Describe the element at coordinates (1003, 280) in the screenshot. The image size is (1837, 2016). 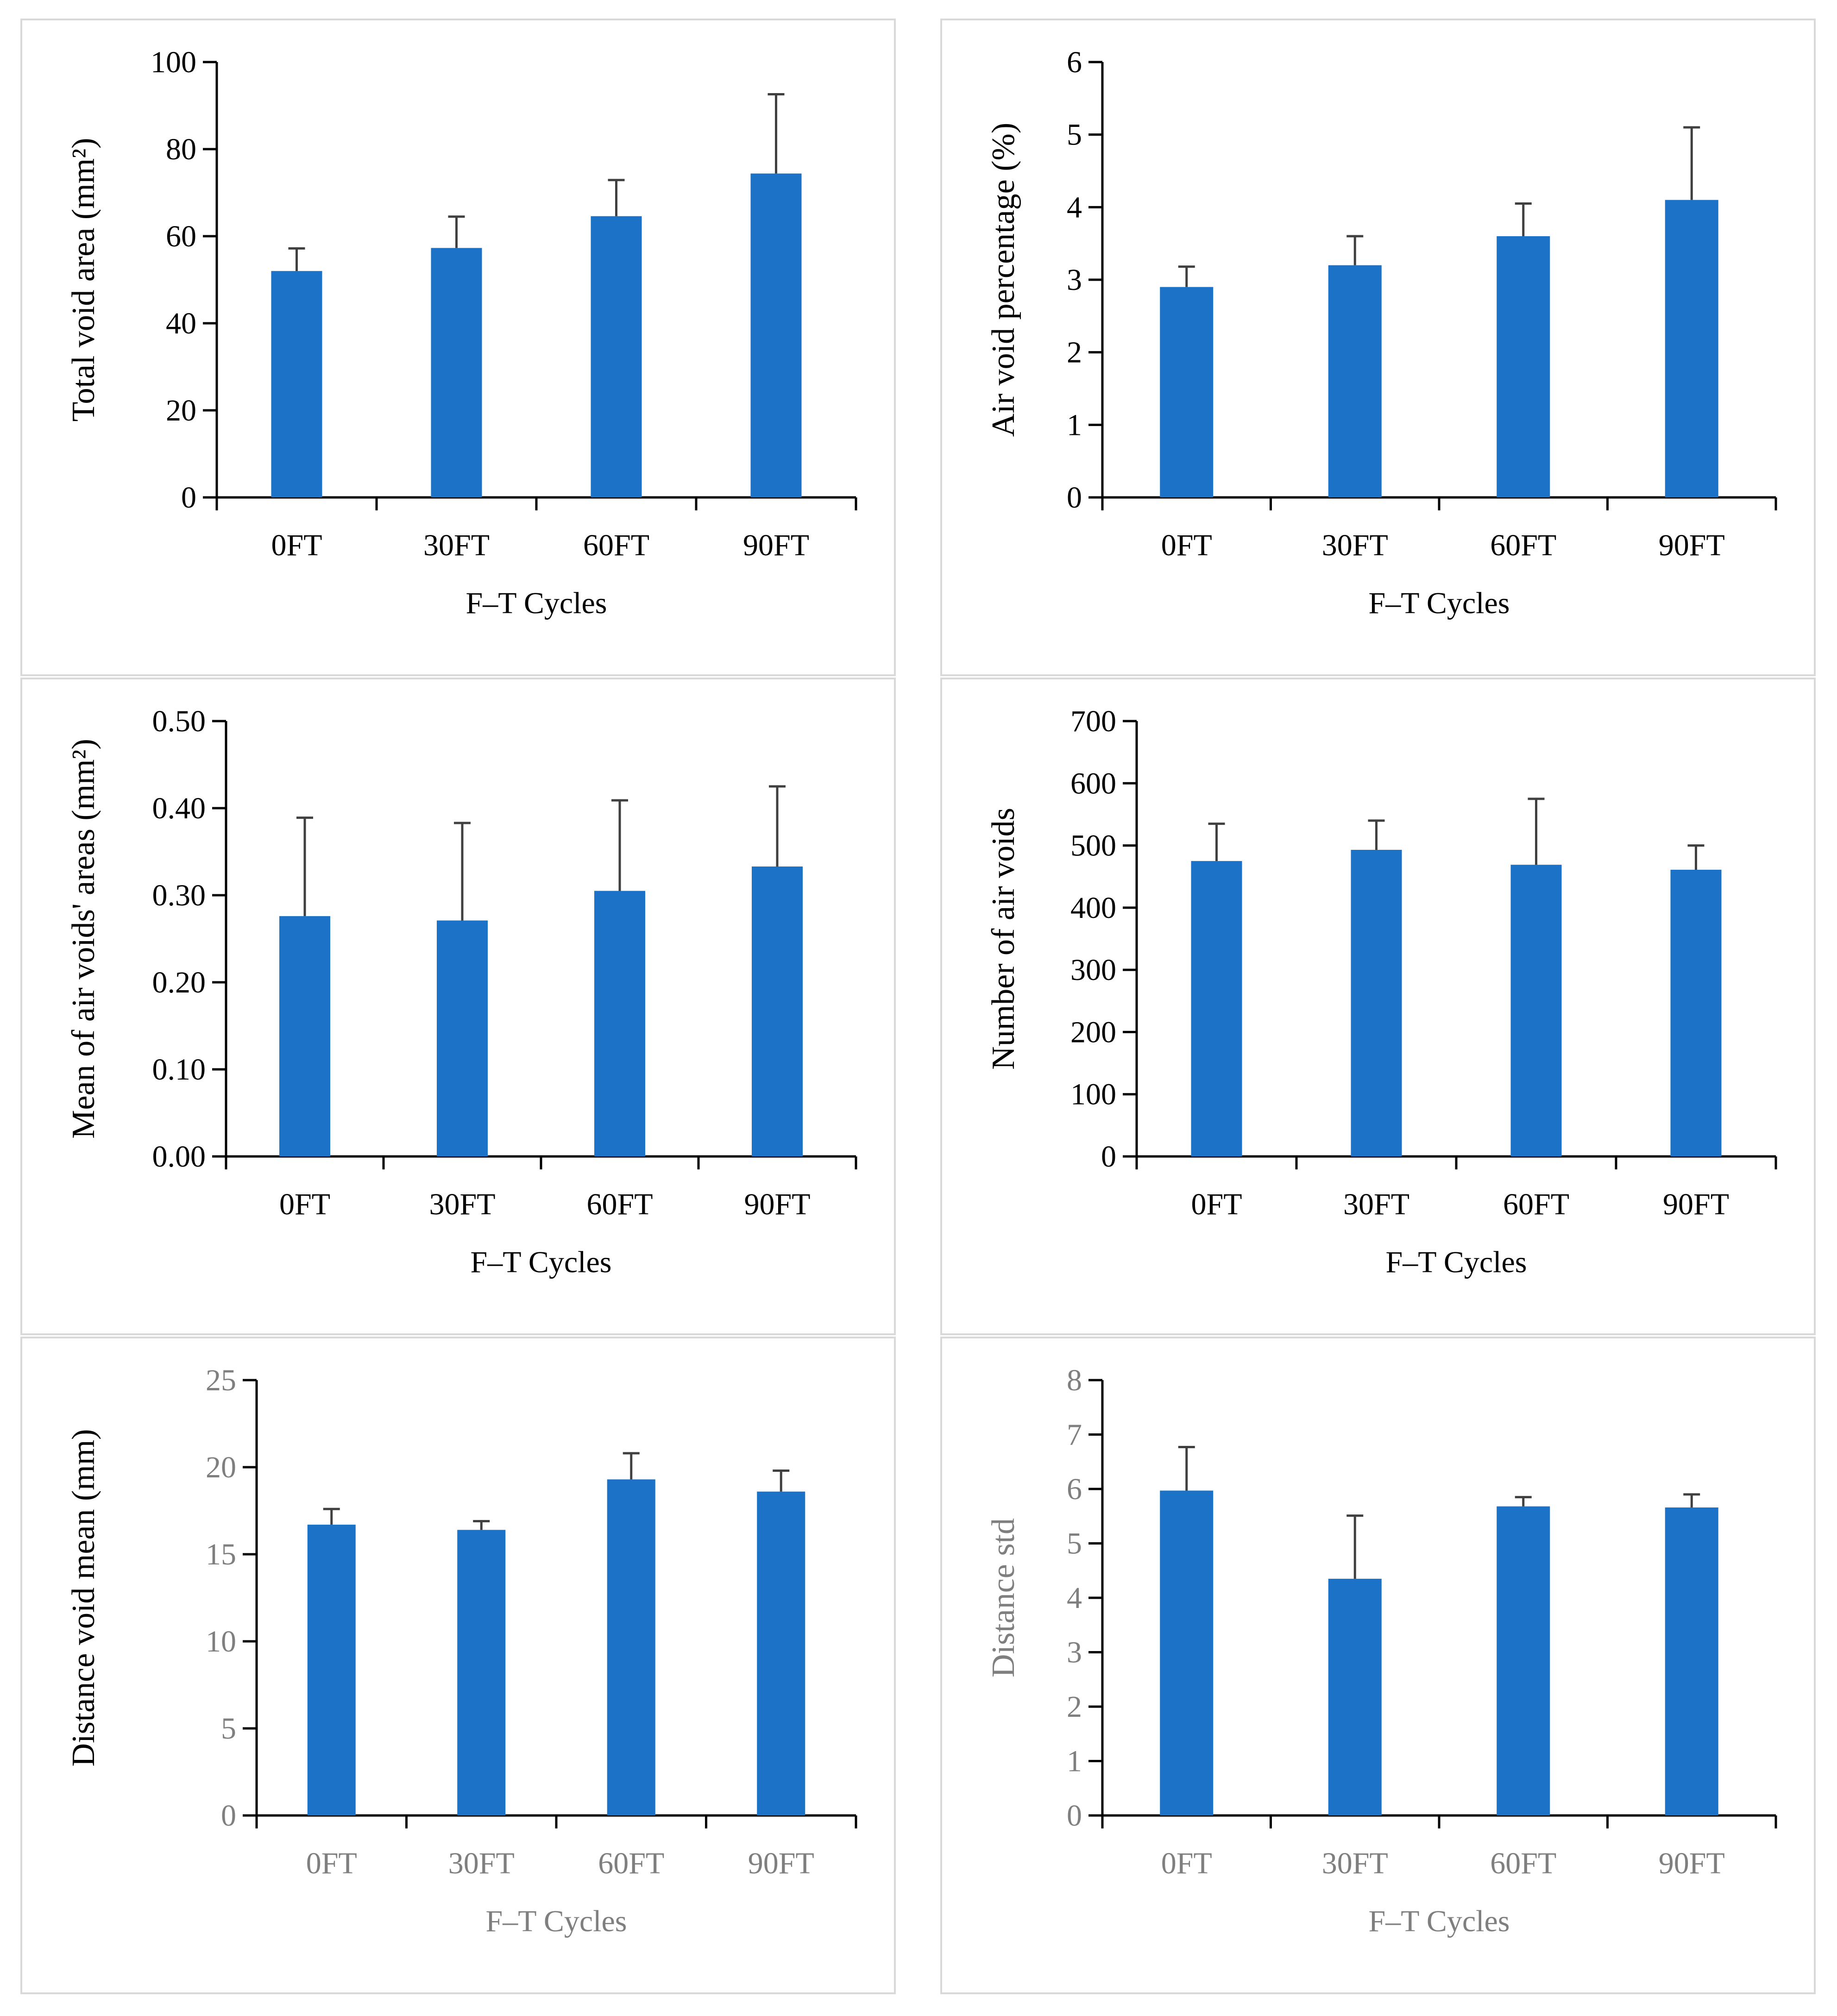
I see `y-axis-title: Air void percentage (%)` at that location.